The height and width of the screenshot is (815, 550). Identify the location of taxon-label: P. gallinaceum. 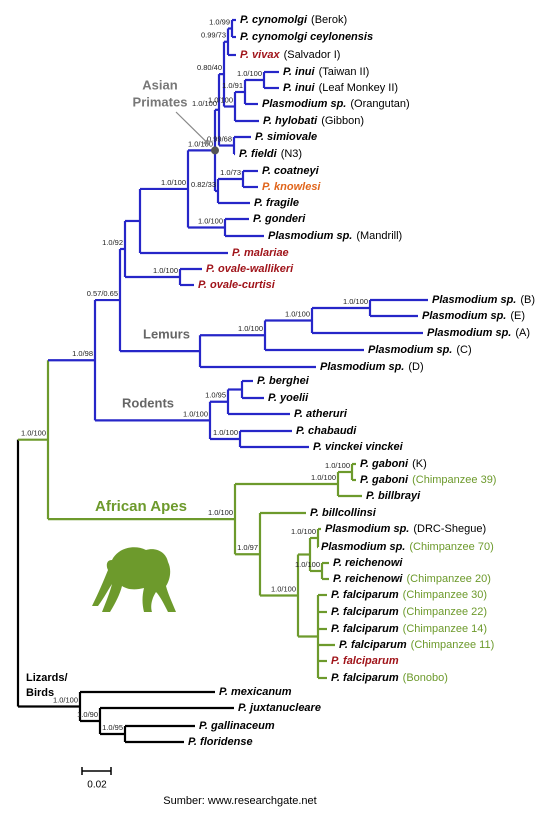
(237, 726).